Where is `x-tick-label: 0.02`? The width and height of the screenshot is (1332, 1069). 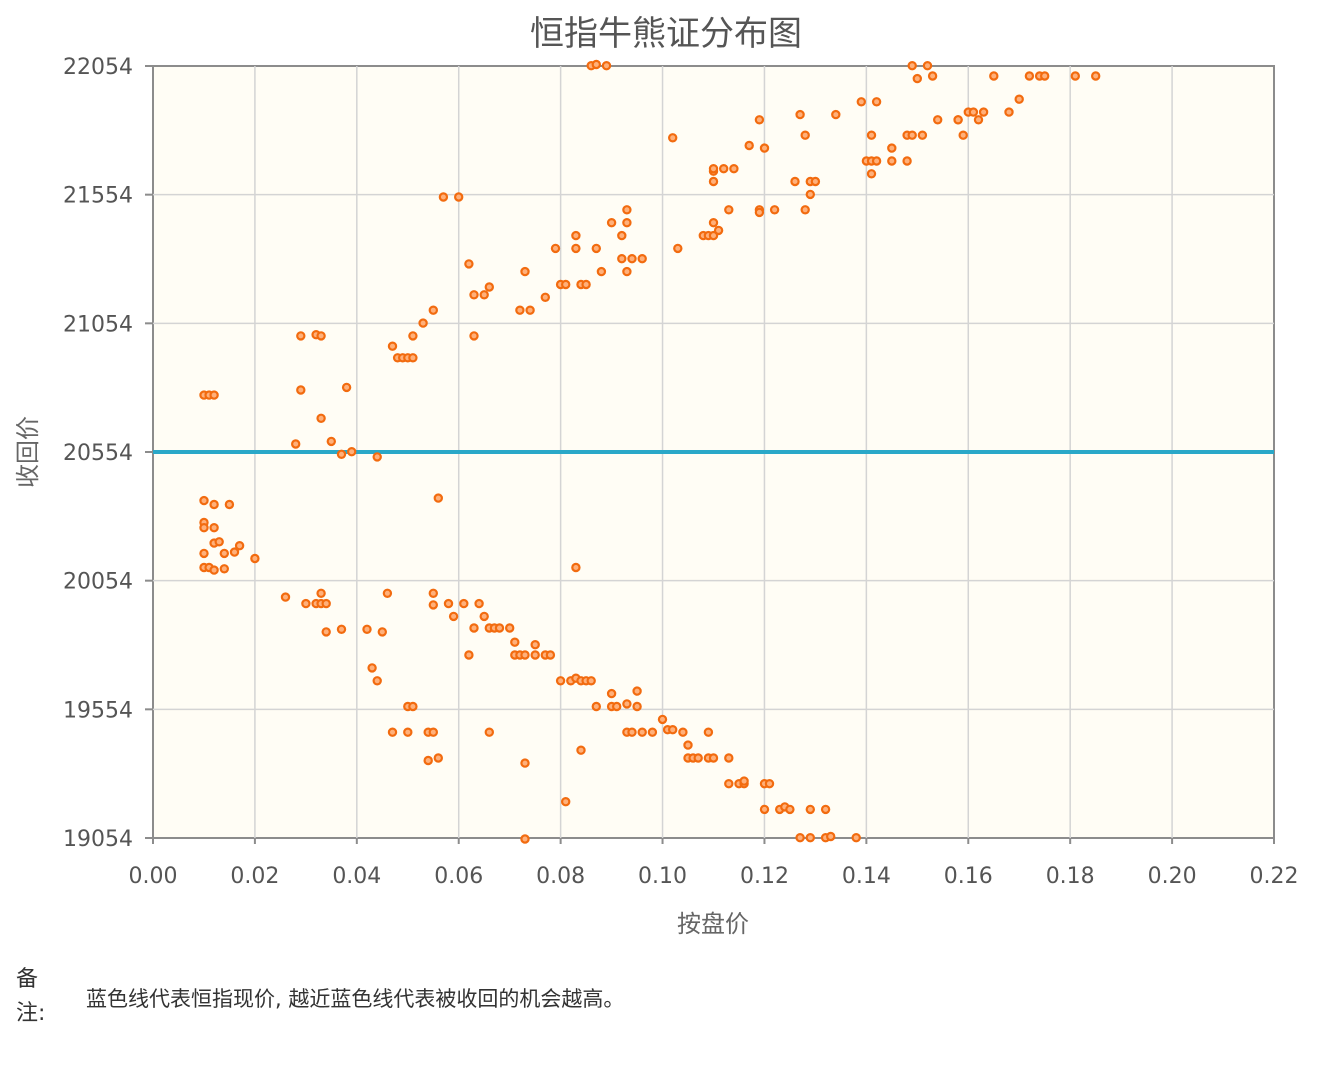
x-tick-label: 0.02 is located at coordinates (254, 876).